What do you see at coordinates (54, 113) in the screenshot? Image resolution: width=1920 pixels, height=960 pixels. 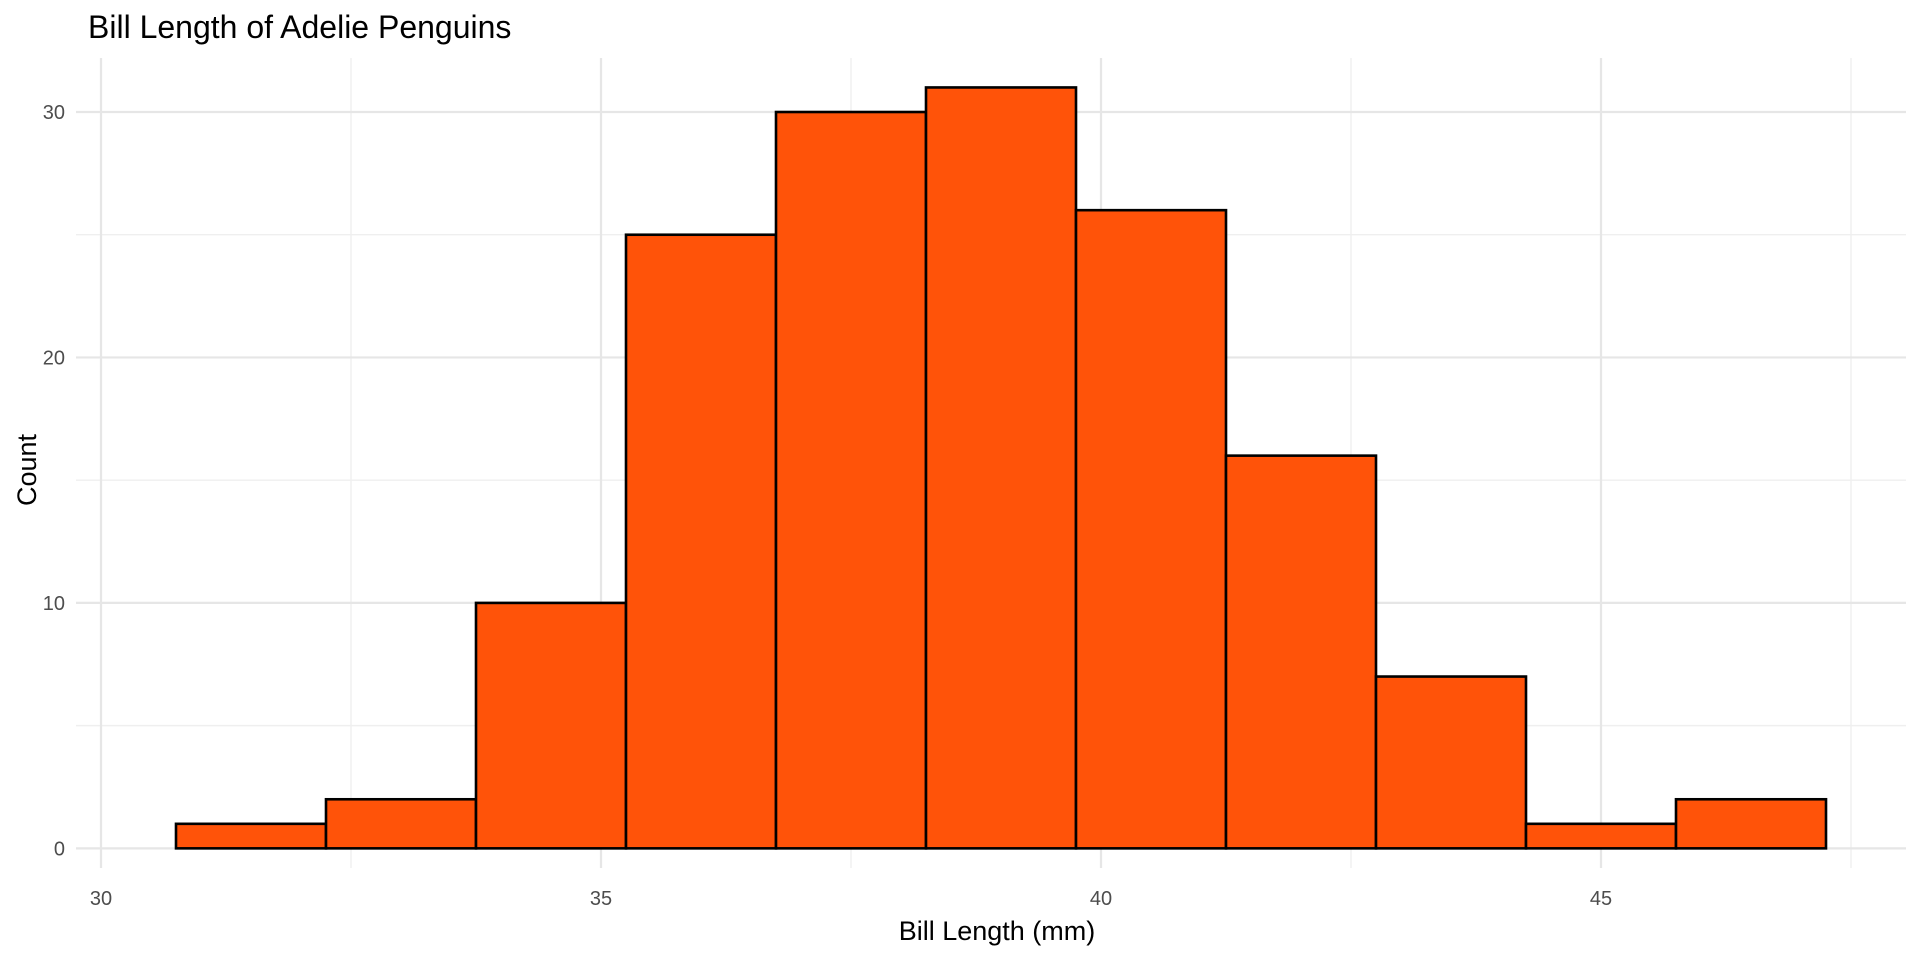 I see `y-tick-label: 30` at bounding box center [54, 113].